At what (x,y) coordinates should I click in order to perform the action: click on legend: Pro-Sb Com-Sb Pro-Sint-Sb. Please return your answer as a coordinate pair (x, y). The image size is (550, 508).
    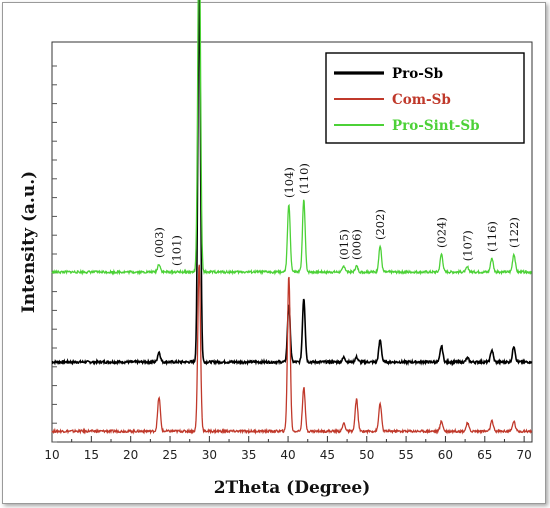
    Looking at the image, I should click on (425, 98).